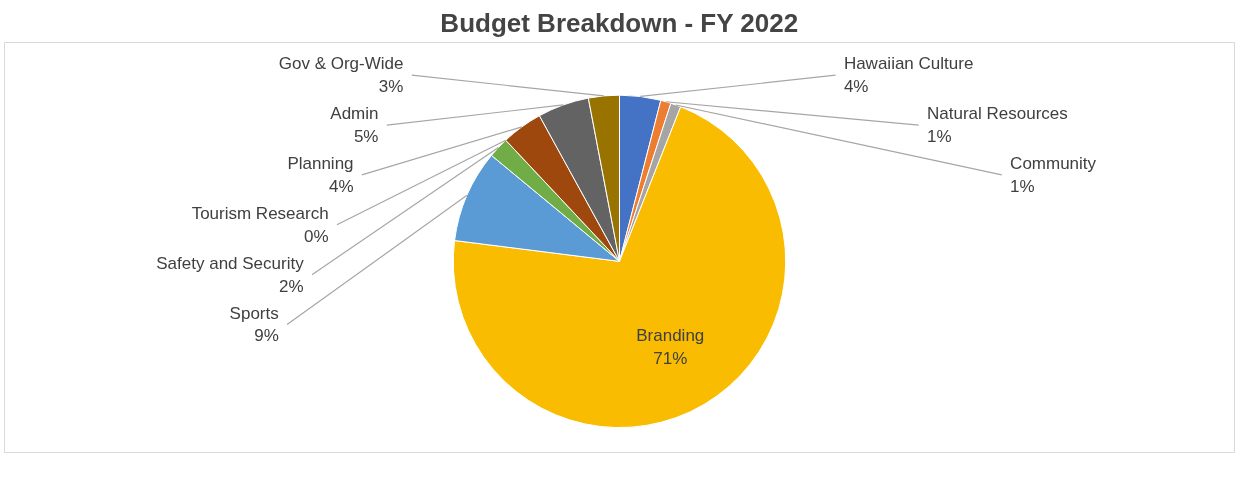 Image resolution: width=1254 pixels, height=480 pixels. I want to click on slice-label: Planning, so click(320, 164).